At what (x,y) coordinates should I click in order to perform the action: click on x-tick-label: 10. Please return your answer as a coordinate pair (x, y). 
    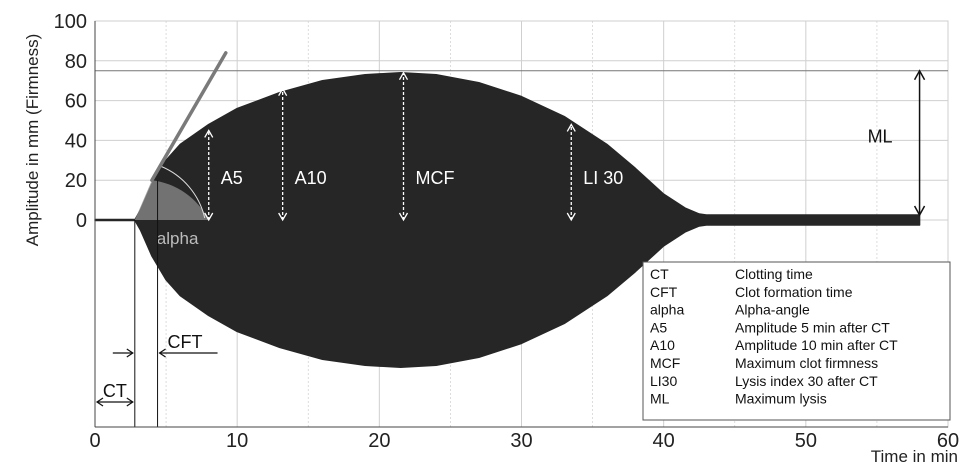
    Looking at the image, I should click on (237, 441).